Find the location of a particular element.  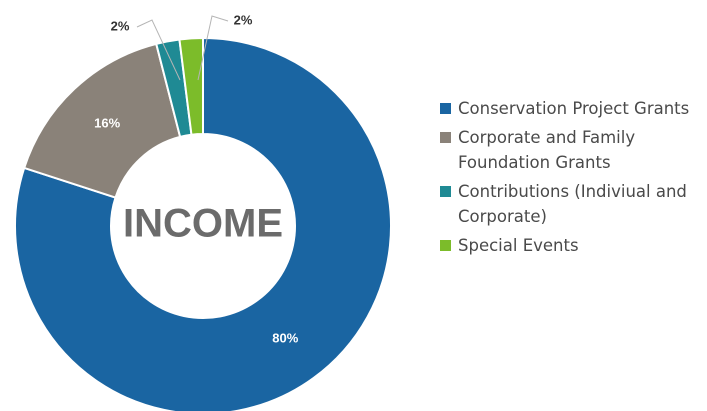

legend-label: Corporate and Family Foundation Grants is located at coordinates (547, 150).